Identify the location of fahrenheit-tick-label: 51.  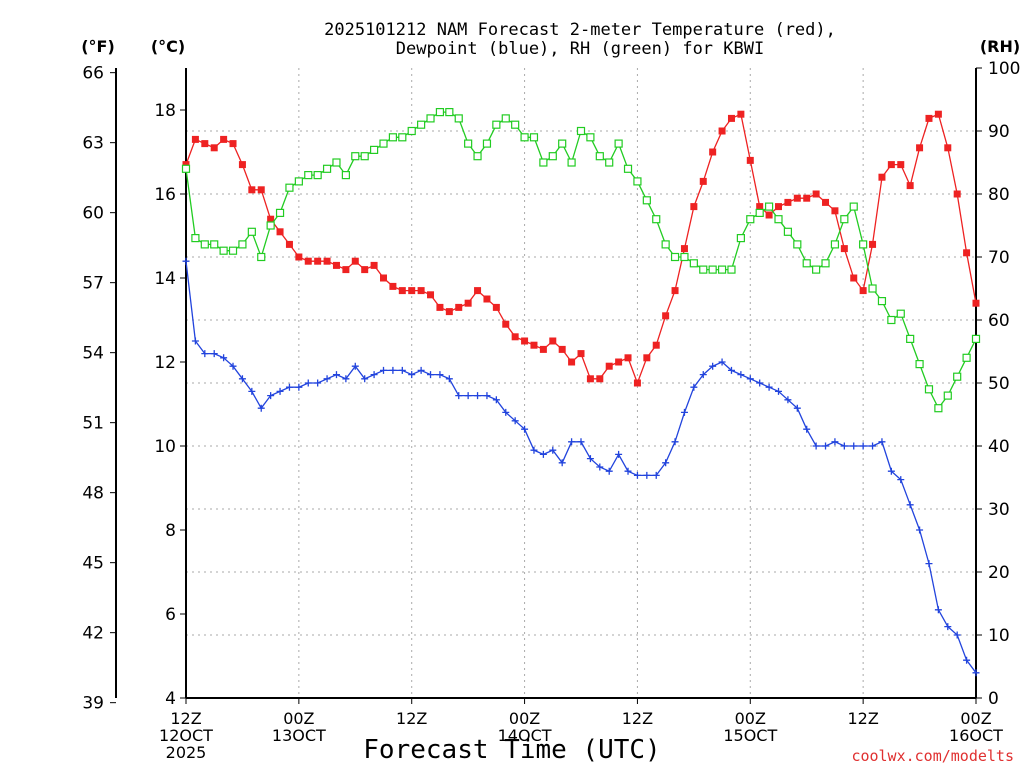
(93, 424).